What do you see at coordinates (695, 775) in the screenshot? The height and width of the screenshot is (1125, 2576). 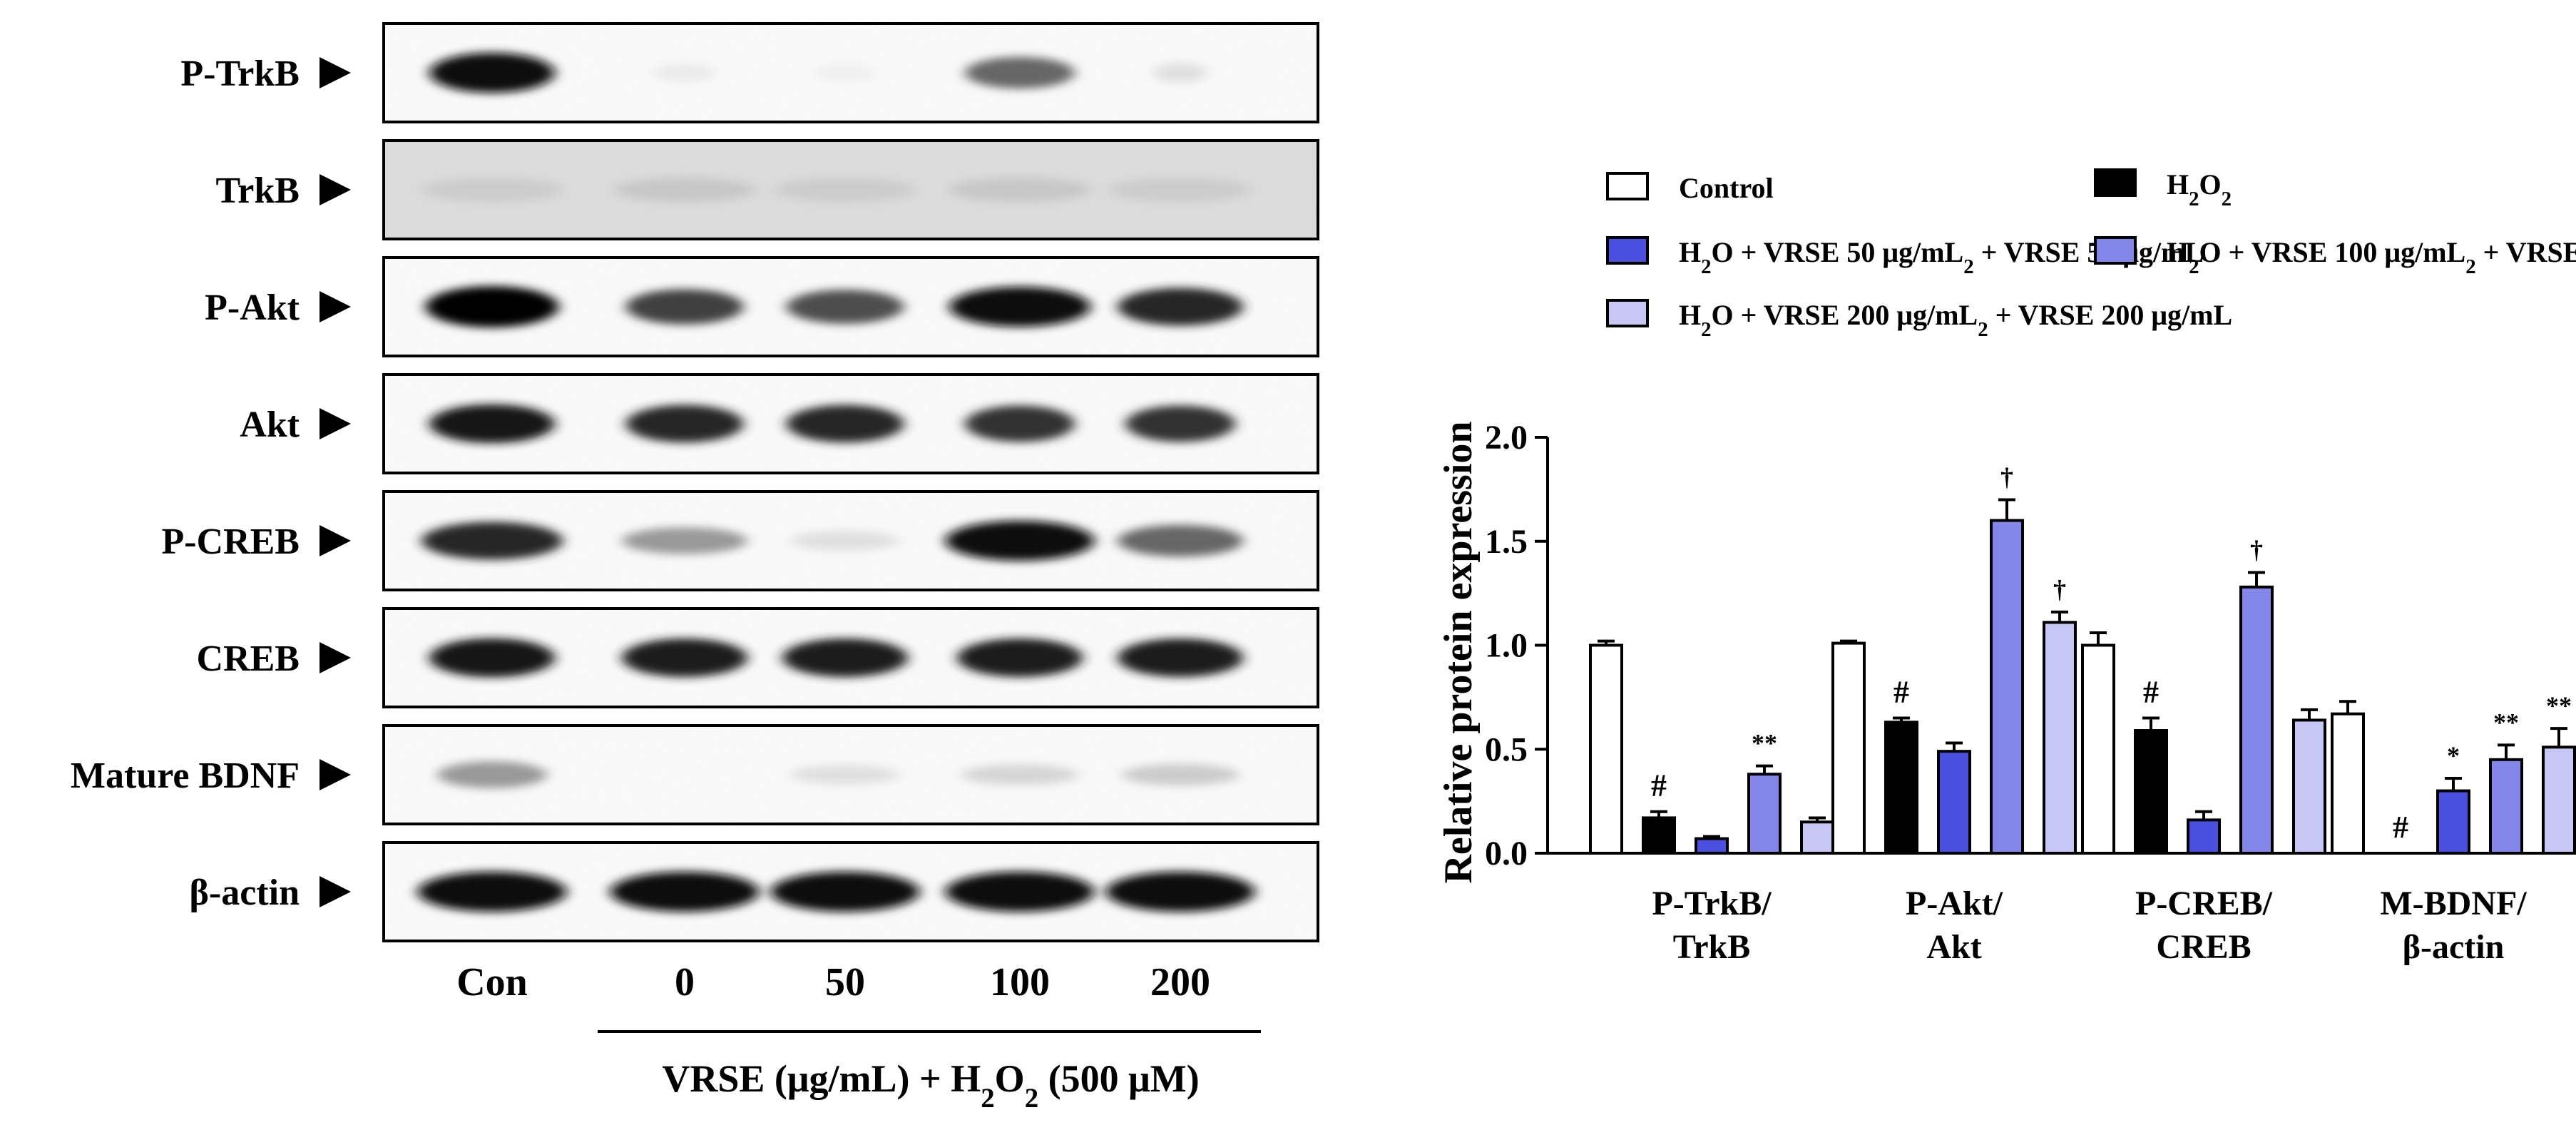 I see `blot-row-mature-bdnf: Mature BDNF` at bounding box center [695, 775].